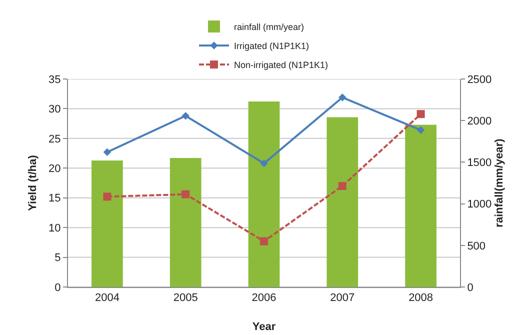 Image resolution: width=528 pixels, height=335 pixels. I want to click on y-tick-label: 20, so click(54, 168).